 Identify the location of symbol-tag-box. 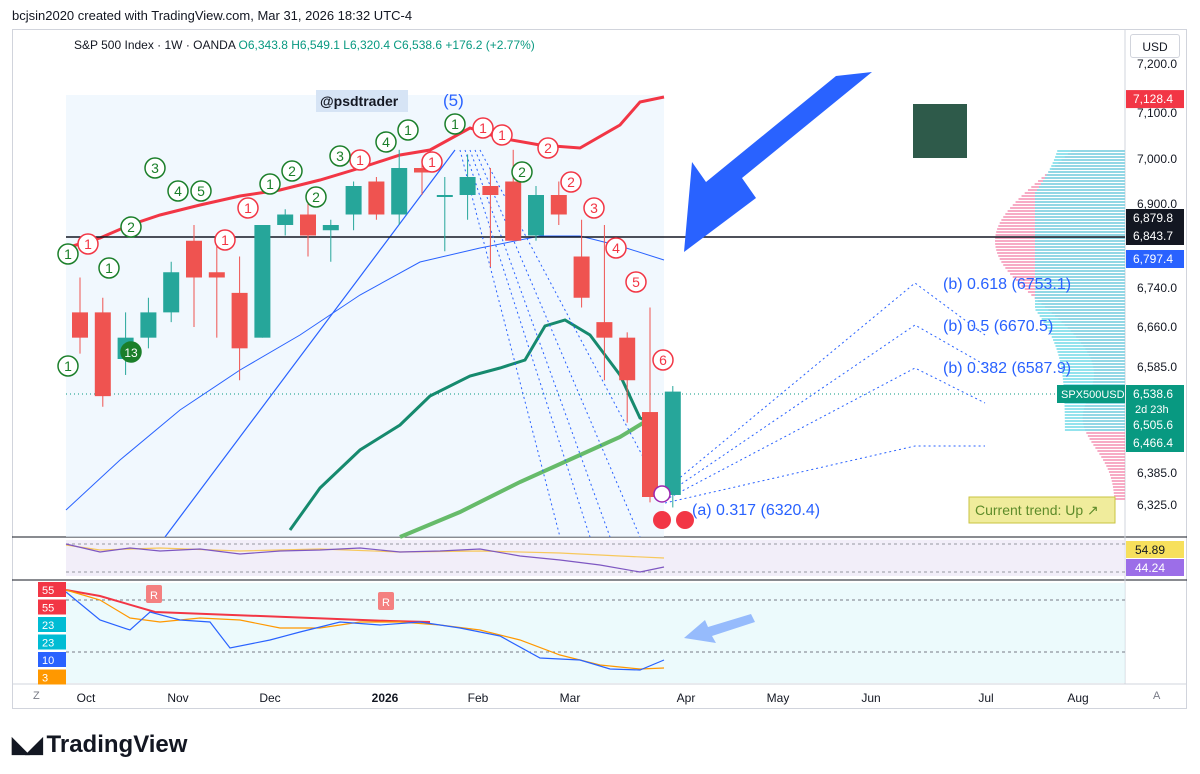
(1091, 394).